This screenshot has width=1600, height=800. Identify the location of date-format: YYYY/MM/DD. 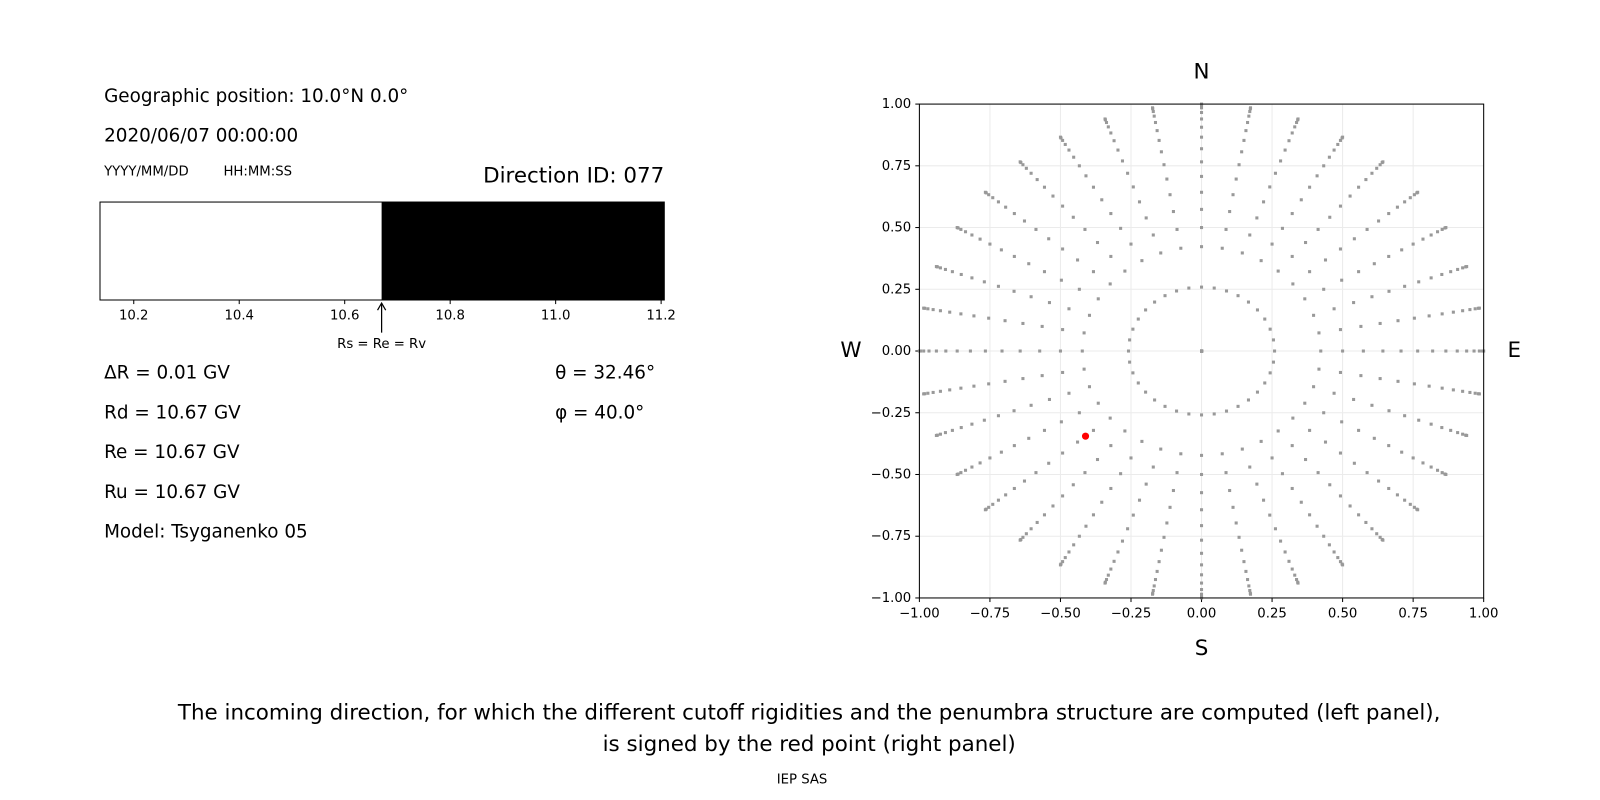
(146, 171).